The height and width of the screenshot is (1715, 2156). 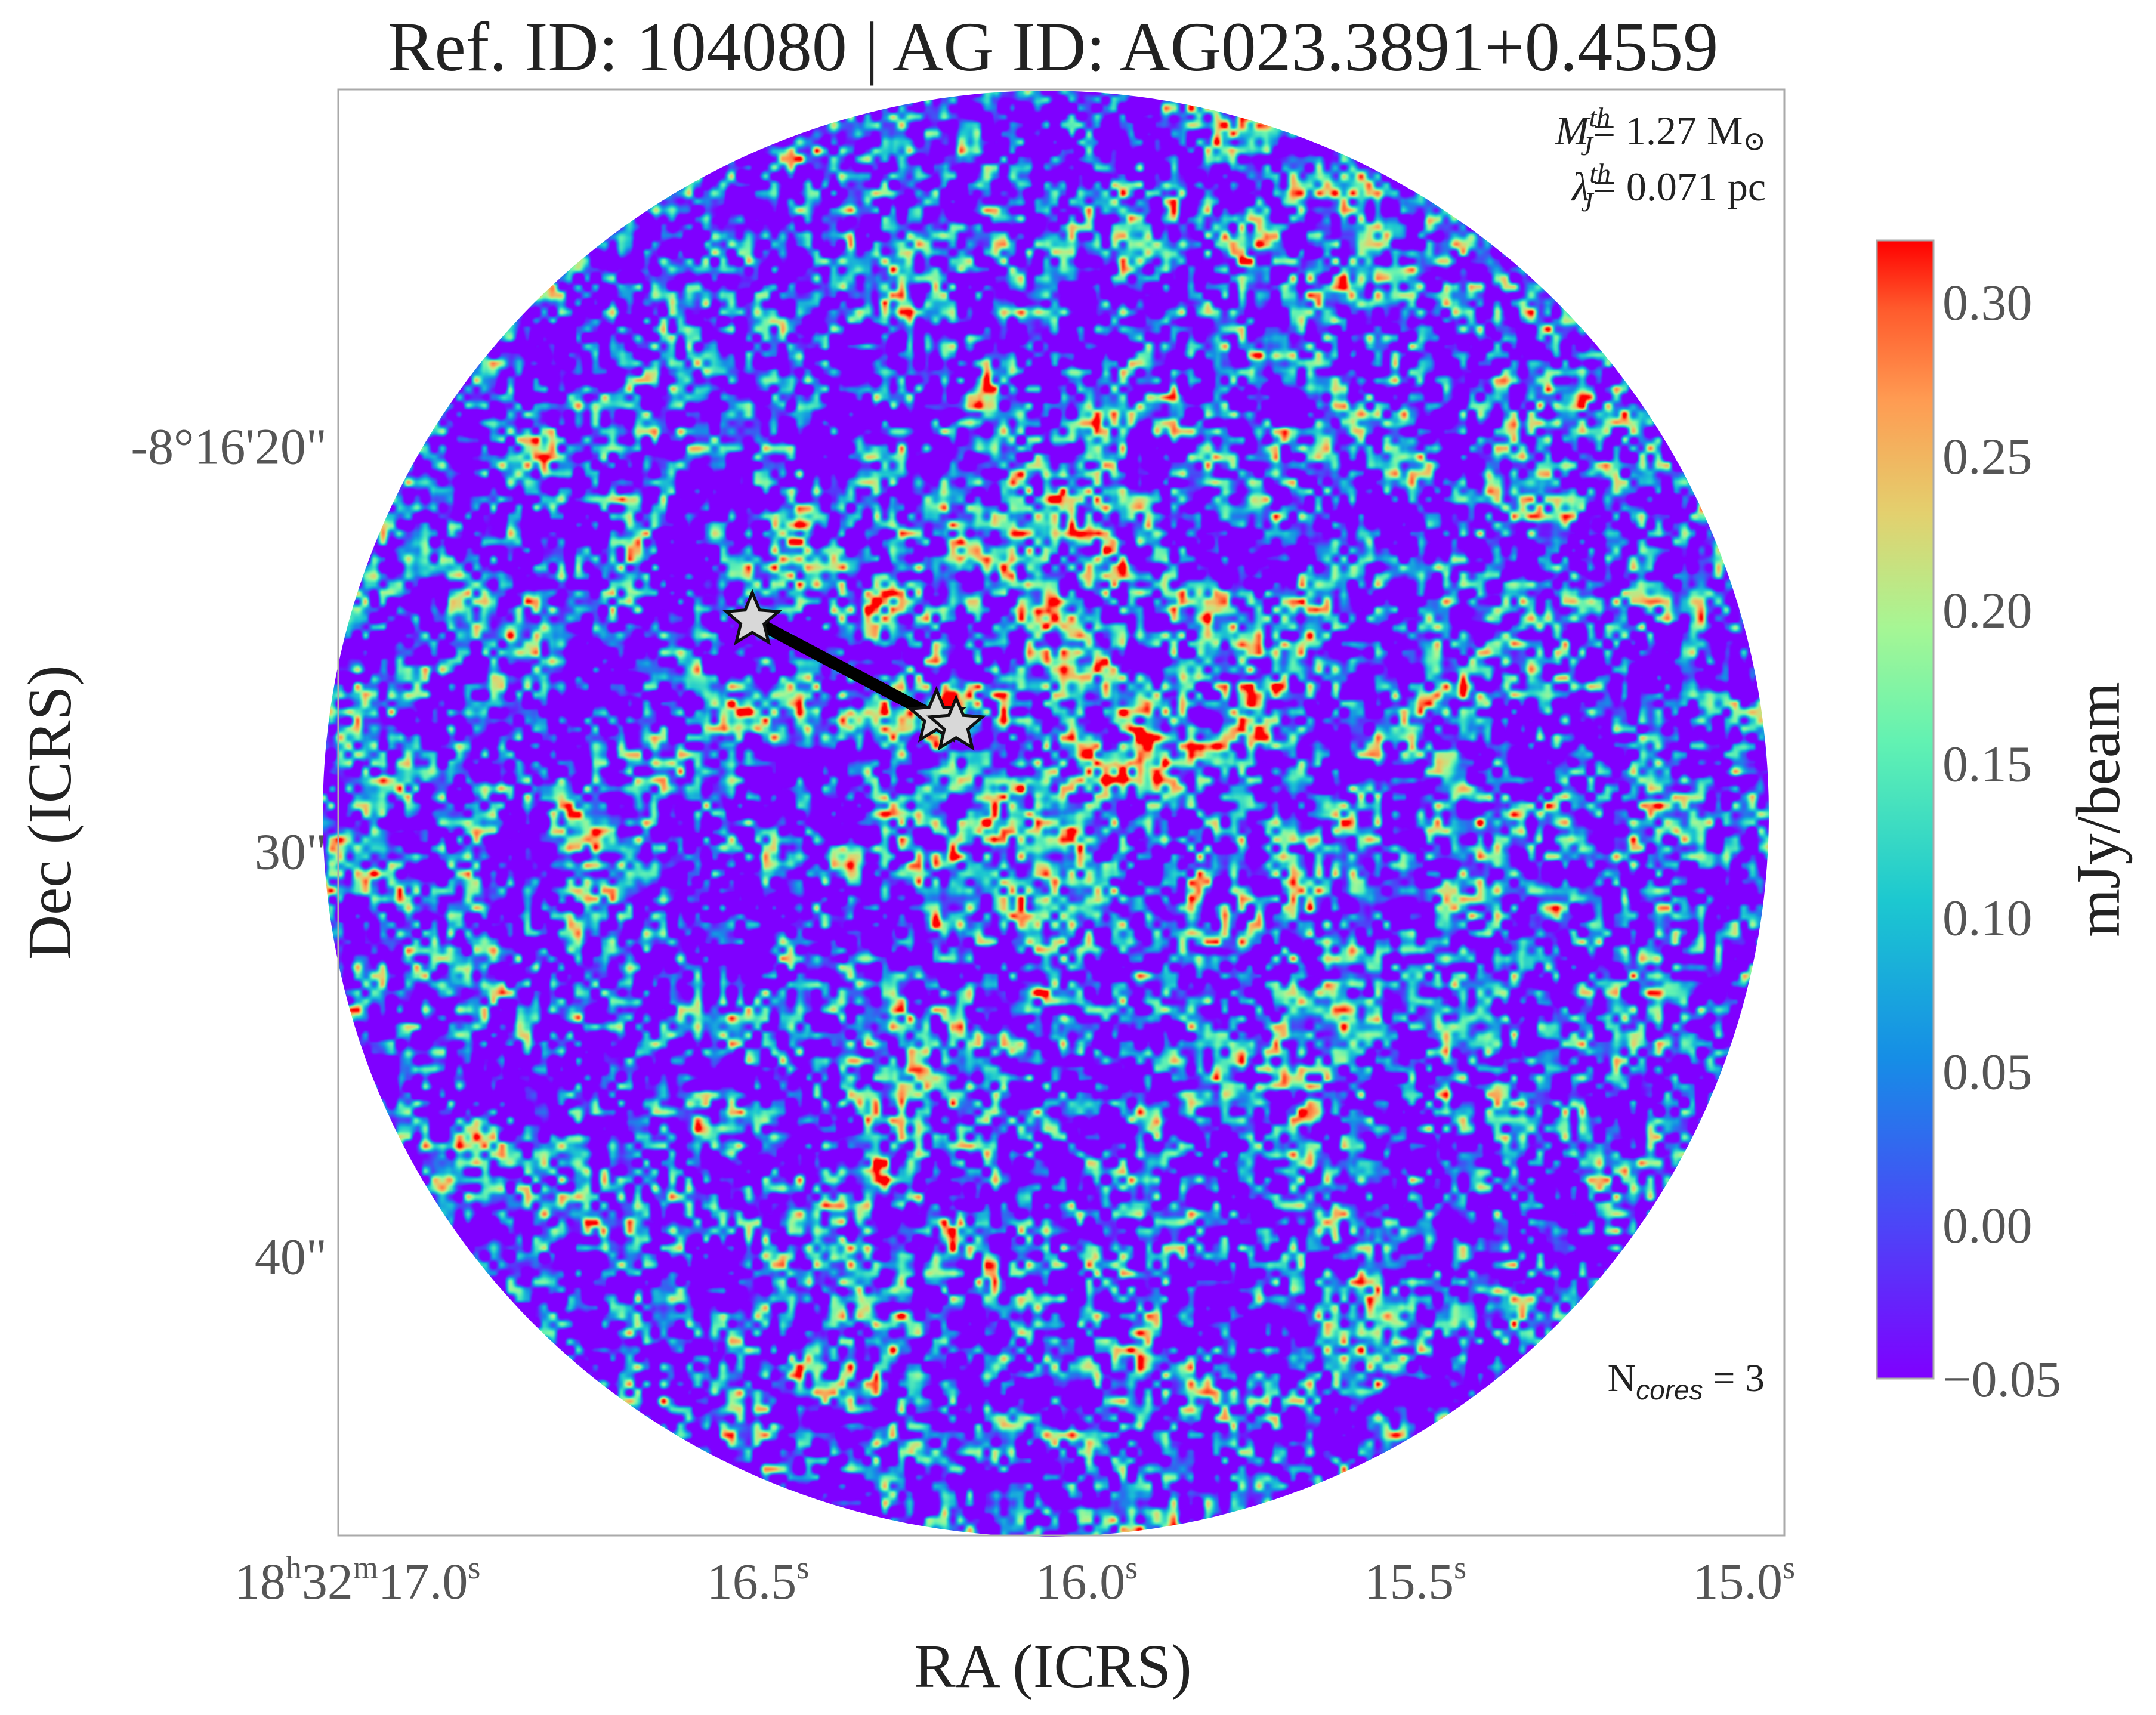 I want to click on y-axis-ticks: -8°16'20" 30" 40", so click(x=229, y=852).